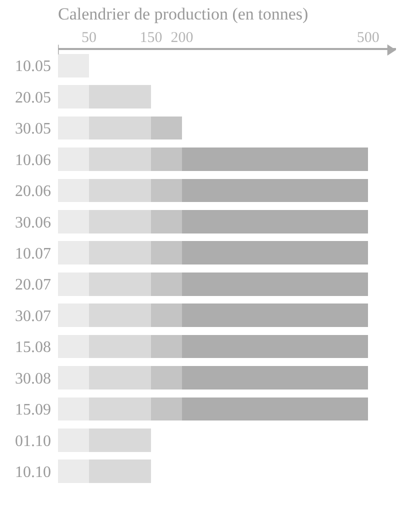 The width and height of the screenshot is (400, 517). What do you see at coordinates (33, 285) in the screenshot?
I see `y-tick-label: 20.07` at bounding box center [33, 285].